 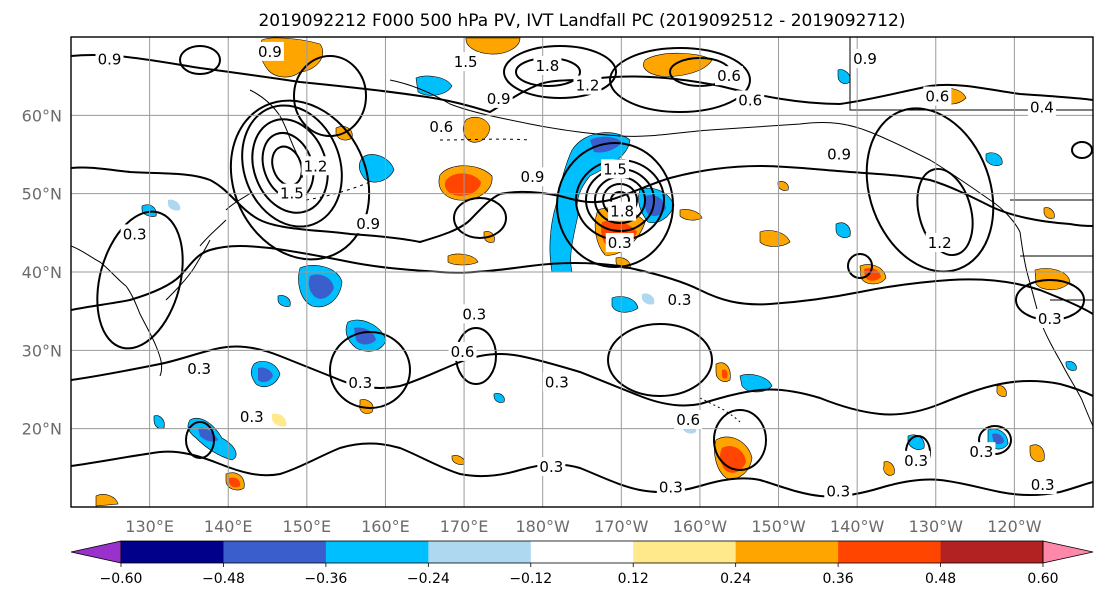 What do you see at coordinates (325, 579) in the screenshot?
I see `colorbar-tick-label: −0.36` at bounding box center [325, 579].